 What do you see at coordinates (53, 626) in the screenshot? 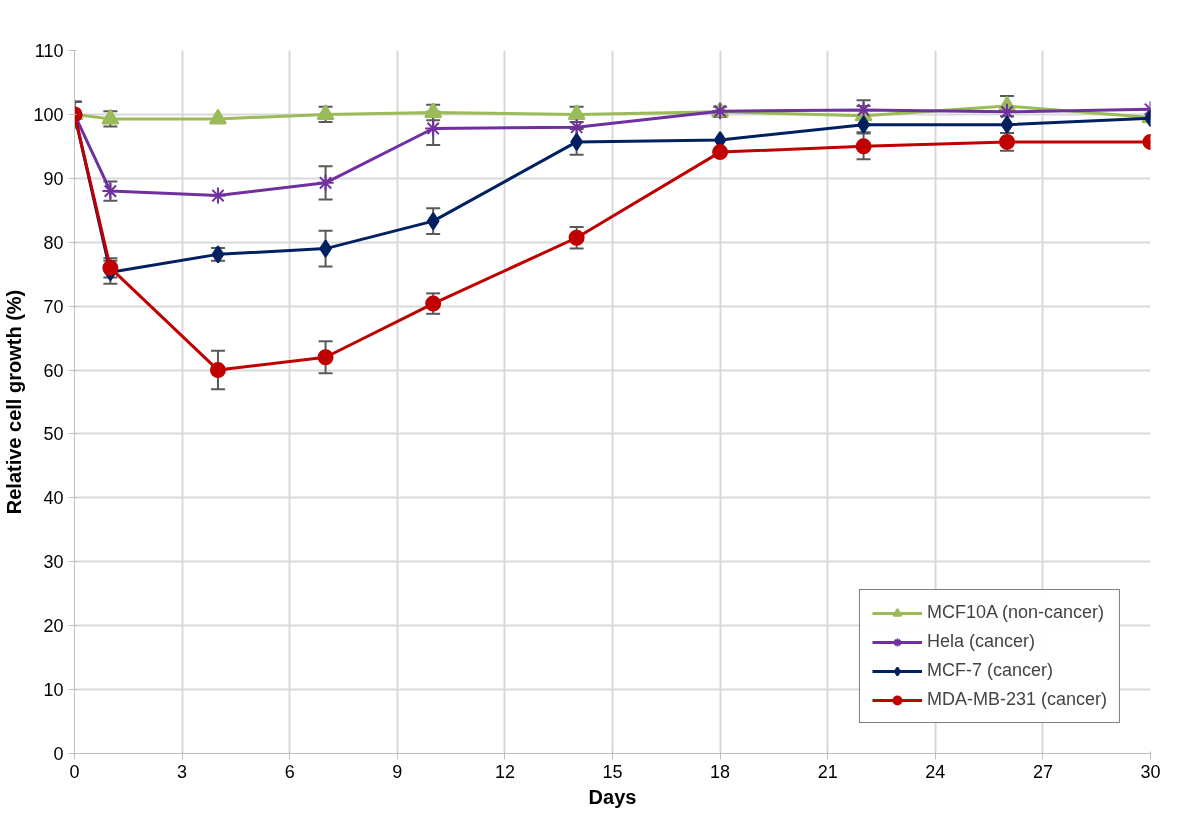
I see `y-tick-label: 20` at bounding box center [53, 626].